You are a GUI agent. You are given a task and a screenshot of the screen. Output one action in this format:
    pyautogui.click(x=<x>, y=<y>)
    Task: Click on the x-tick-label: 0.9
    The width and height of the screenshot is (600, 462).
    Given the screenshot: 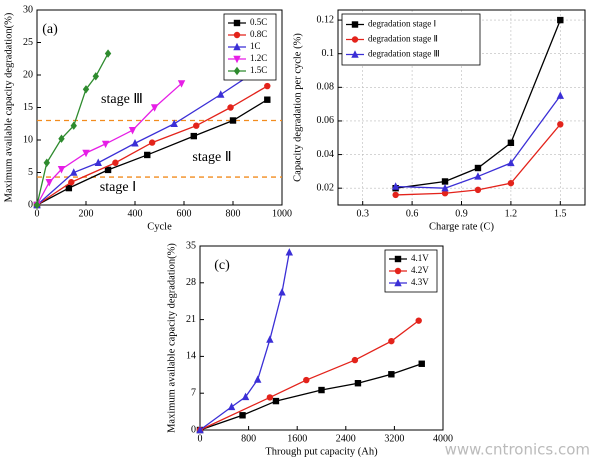 What is the action you would take?
    pyautogui.click(x=461, y=213)
    